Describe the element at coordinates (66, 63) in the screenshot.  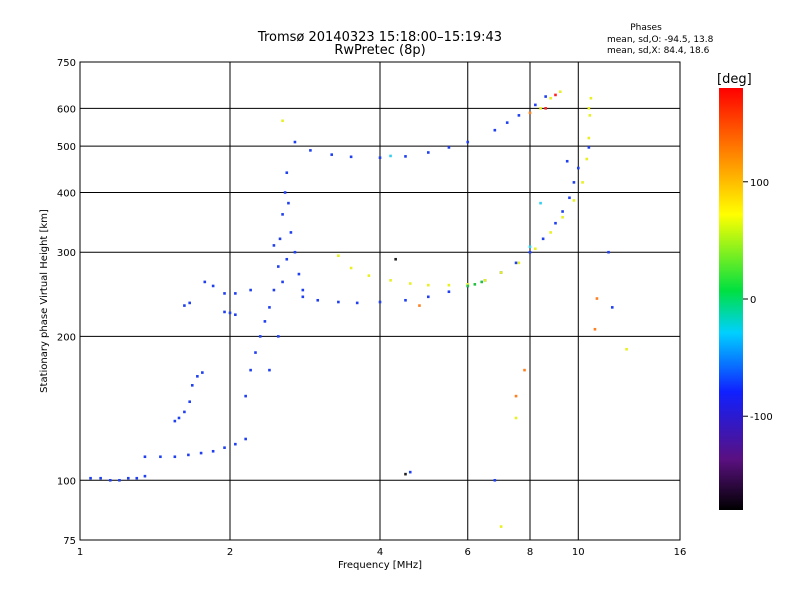
I see `y-tick-label: 750` at that location.